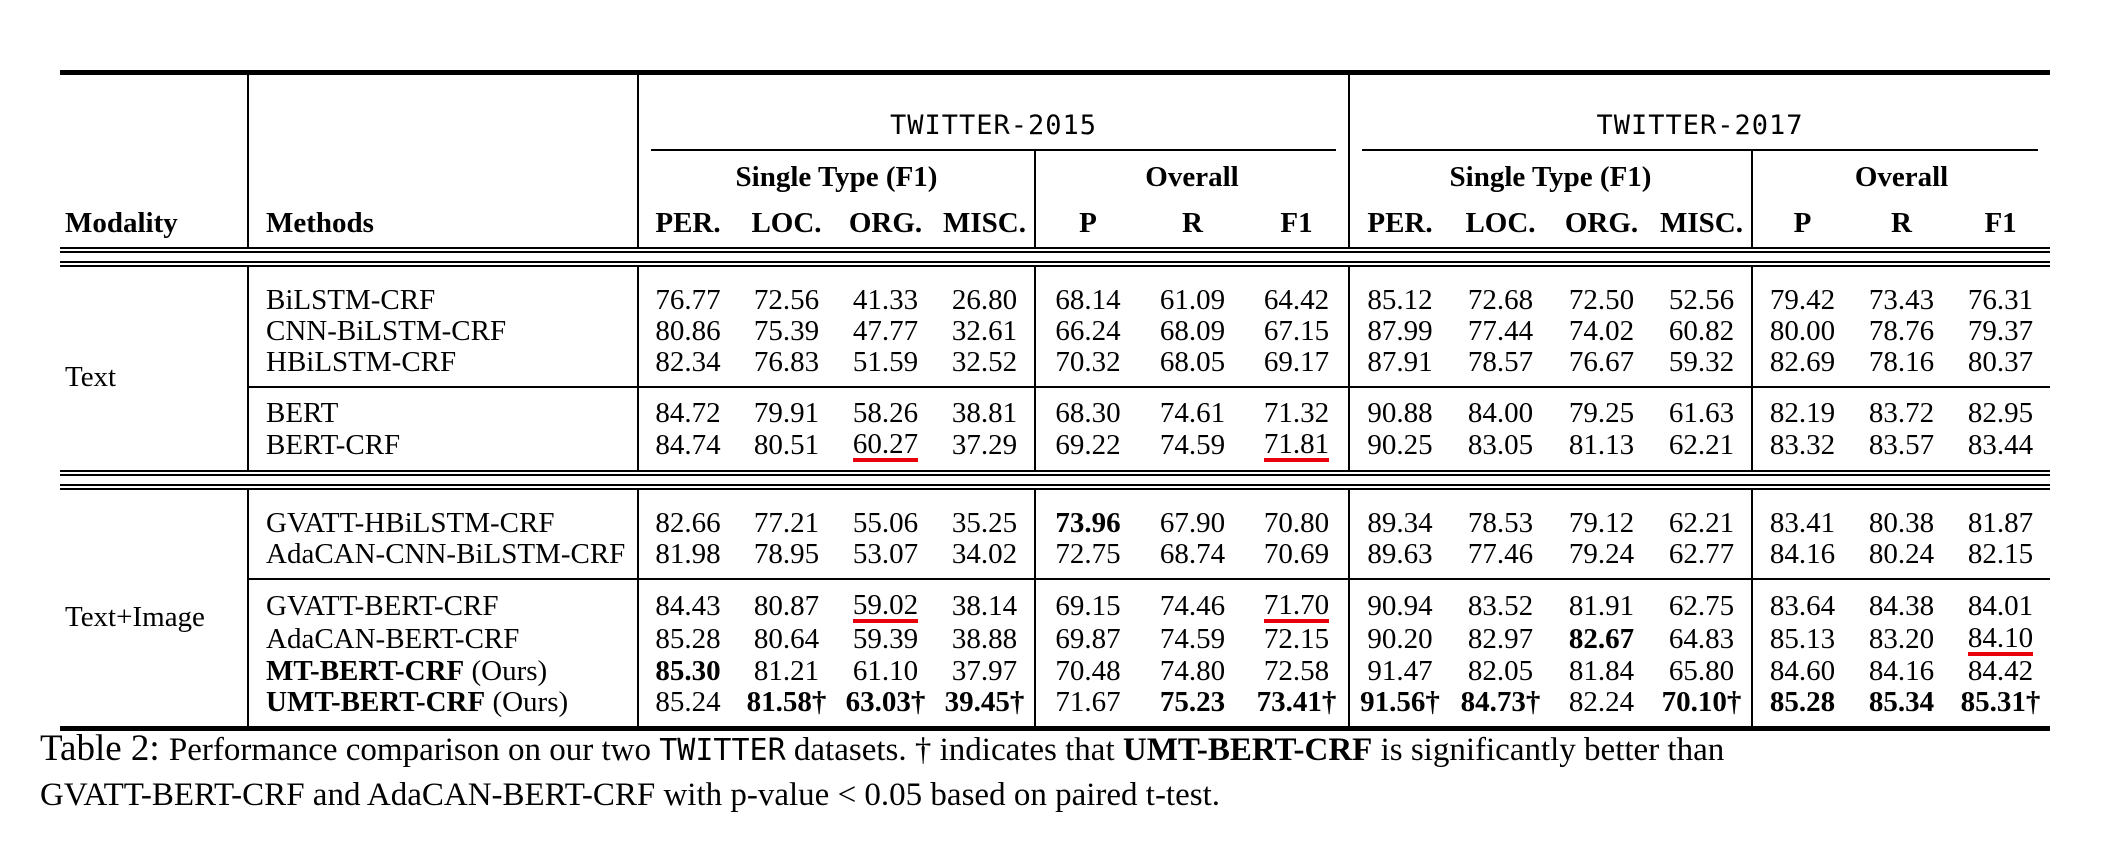 The image size is (2102, 844). What do you see at coordinates (1500, 523) in the screenshot?
I see `value-text: 78.53` at bounding box center [1500, 523].